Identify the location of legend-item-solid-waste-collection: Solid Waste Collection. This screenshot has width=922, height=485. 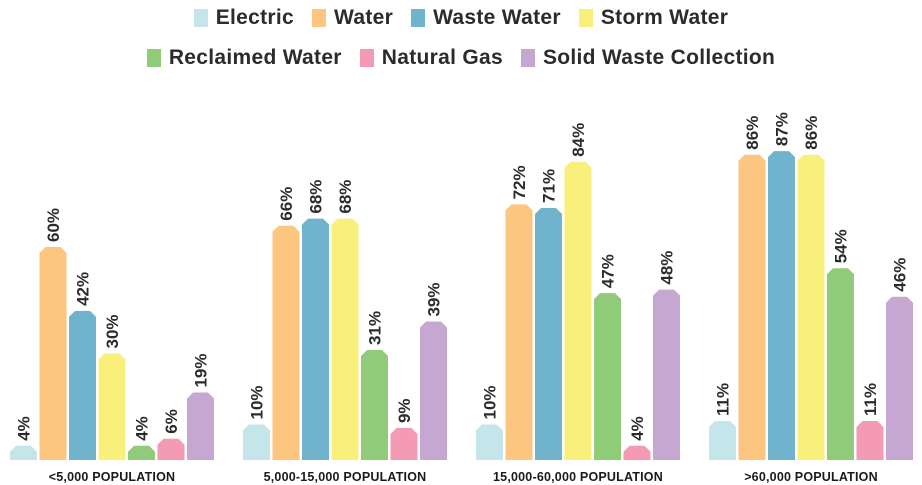
(648, 58).